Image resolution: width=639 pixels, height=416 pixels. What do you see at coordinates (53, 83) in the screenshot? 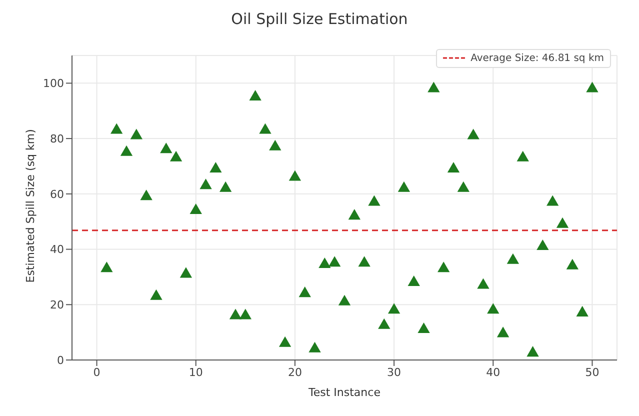
I see `y-tick-label: 100` at bounding box center [53, 83].